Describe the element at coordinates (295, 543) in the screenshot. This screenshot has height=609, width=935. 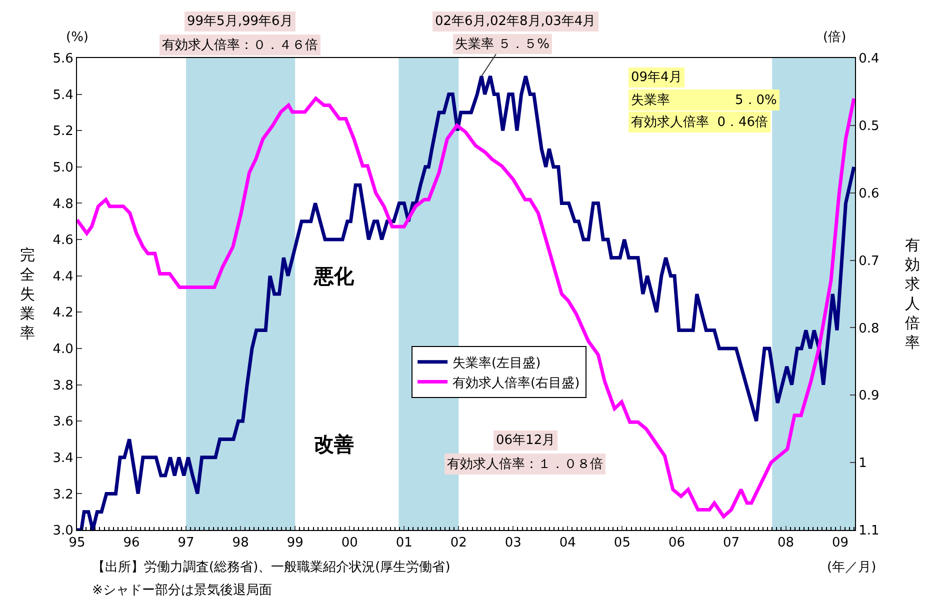
I see `x-tick-label: 99` at that location.